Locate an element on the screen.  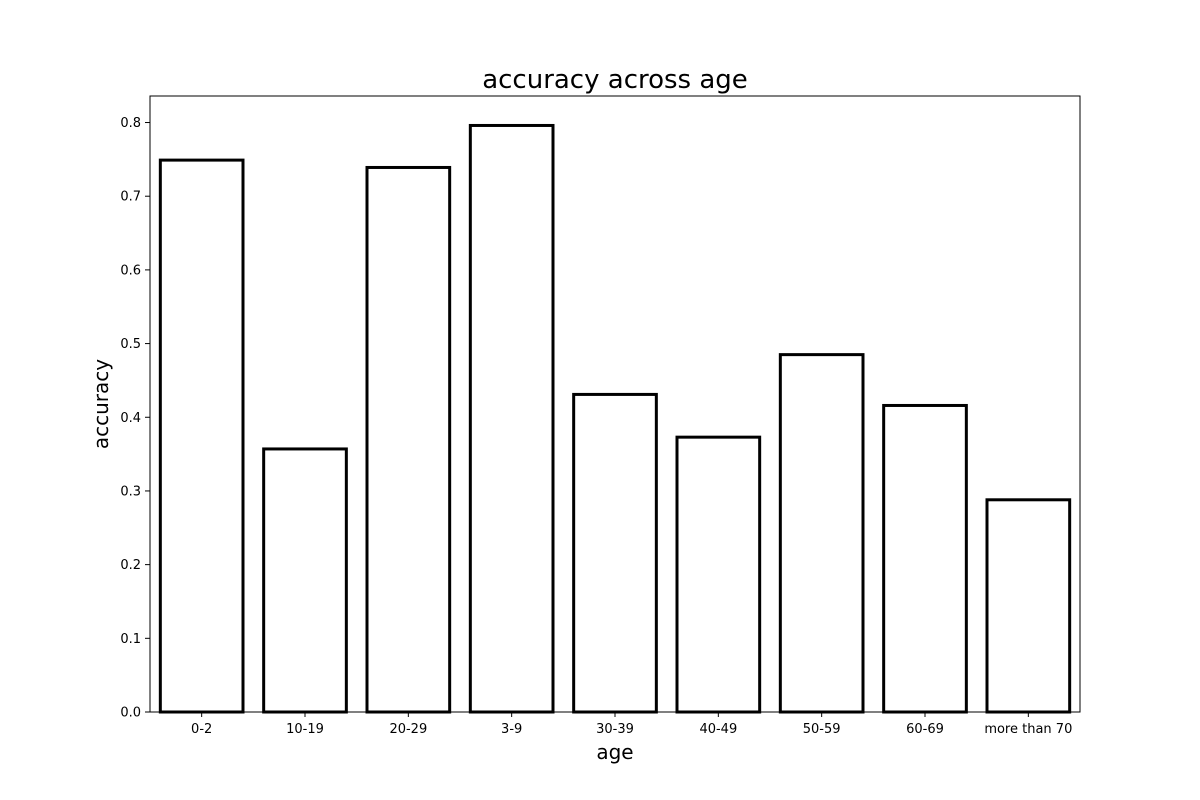
y-tick-label: 0.1 is located at coordinates (130, 639).